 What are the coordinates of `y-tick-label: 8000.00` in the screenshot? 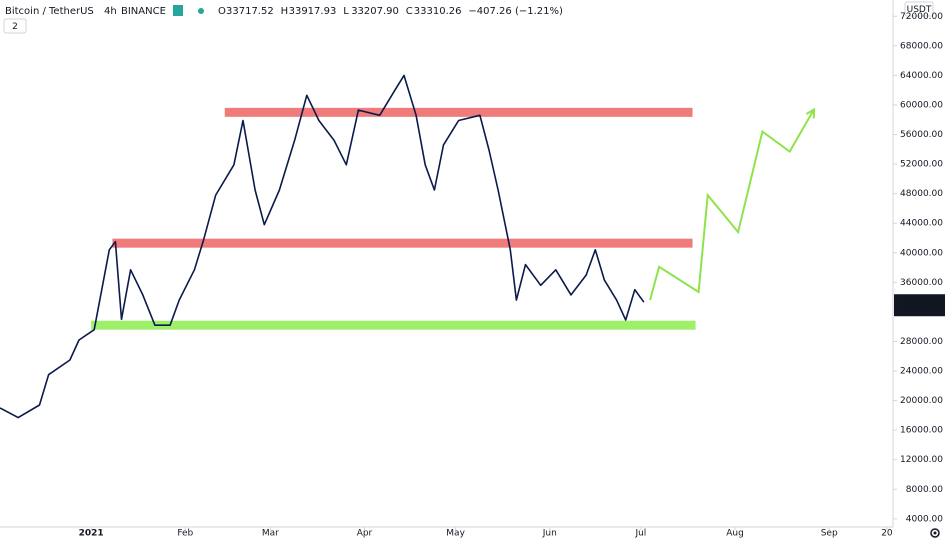 It's located at (924, 490).